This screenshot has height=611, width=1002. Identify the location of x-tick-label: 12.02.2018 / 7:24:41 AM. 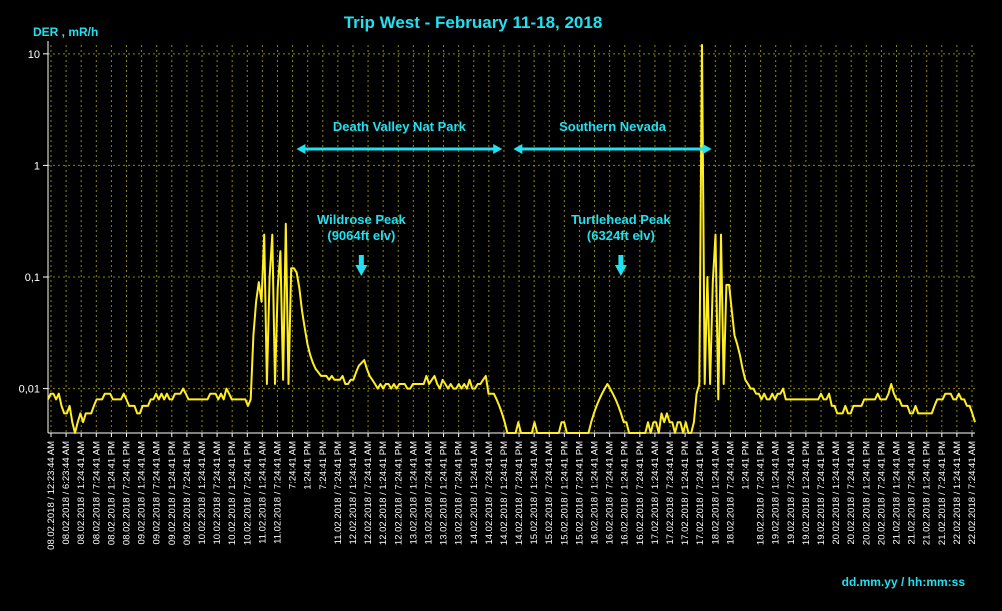
(368, 493).